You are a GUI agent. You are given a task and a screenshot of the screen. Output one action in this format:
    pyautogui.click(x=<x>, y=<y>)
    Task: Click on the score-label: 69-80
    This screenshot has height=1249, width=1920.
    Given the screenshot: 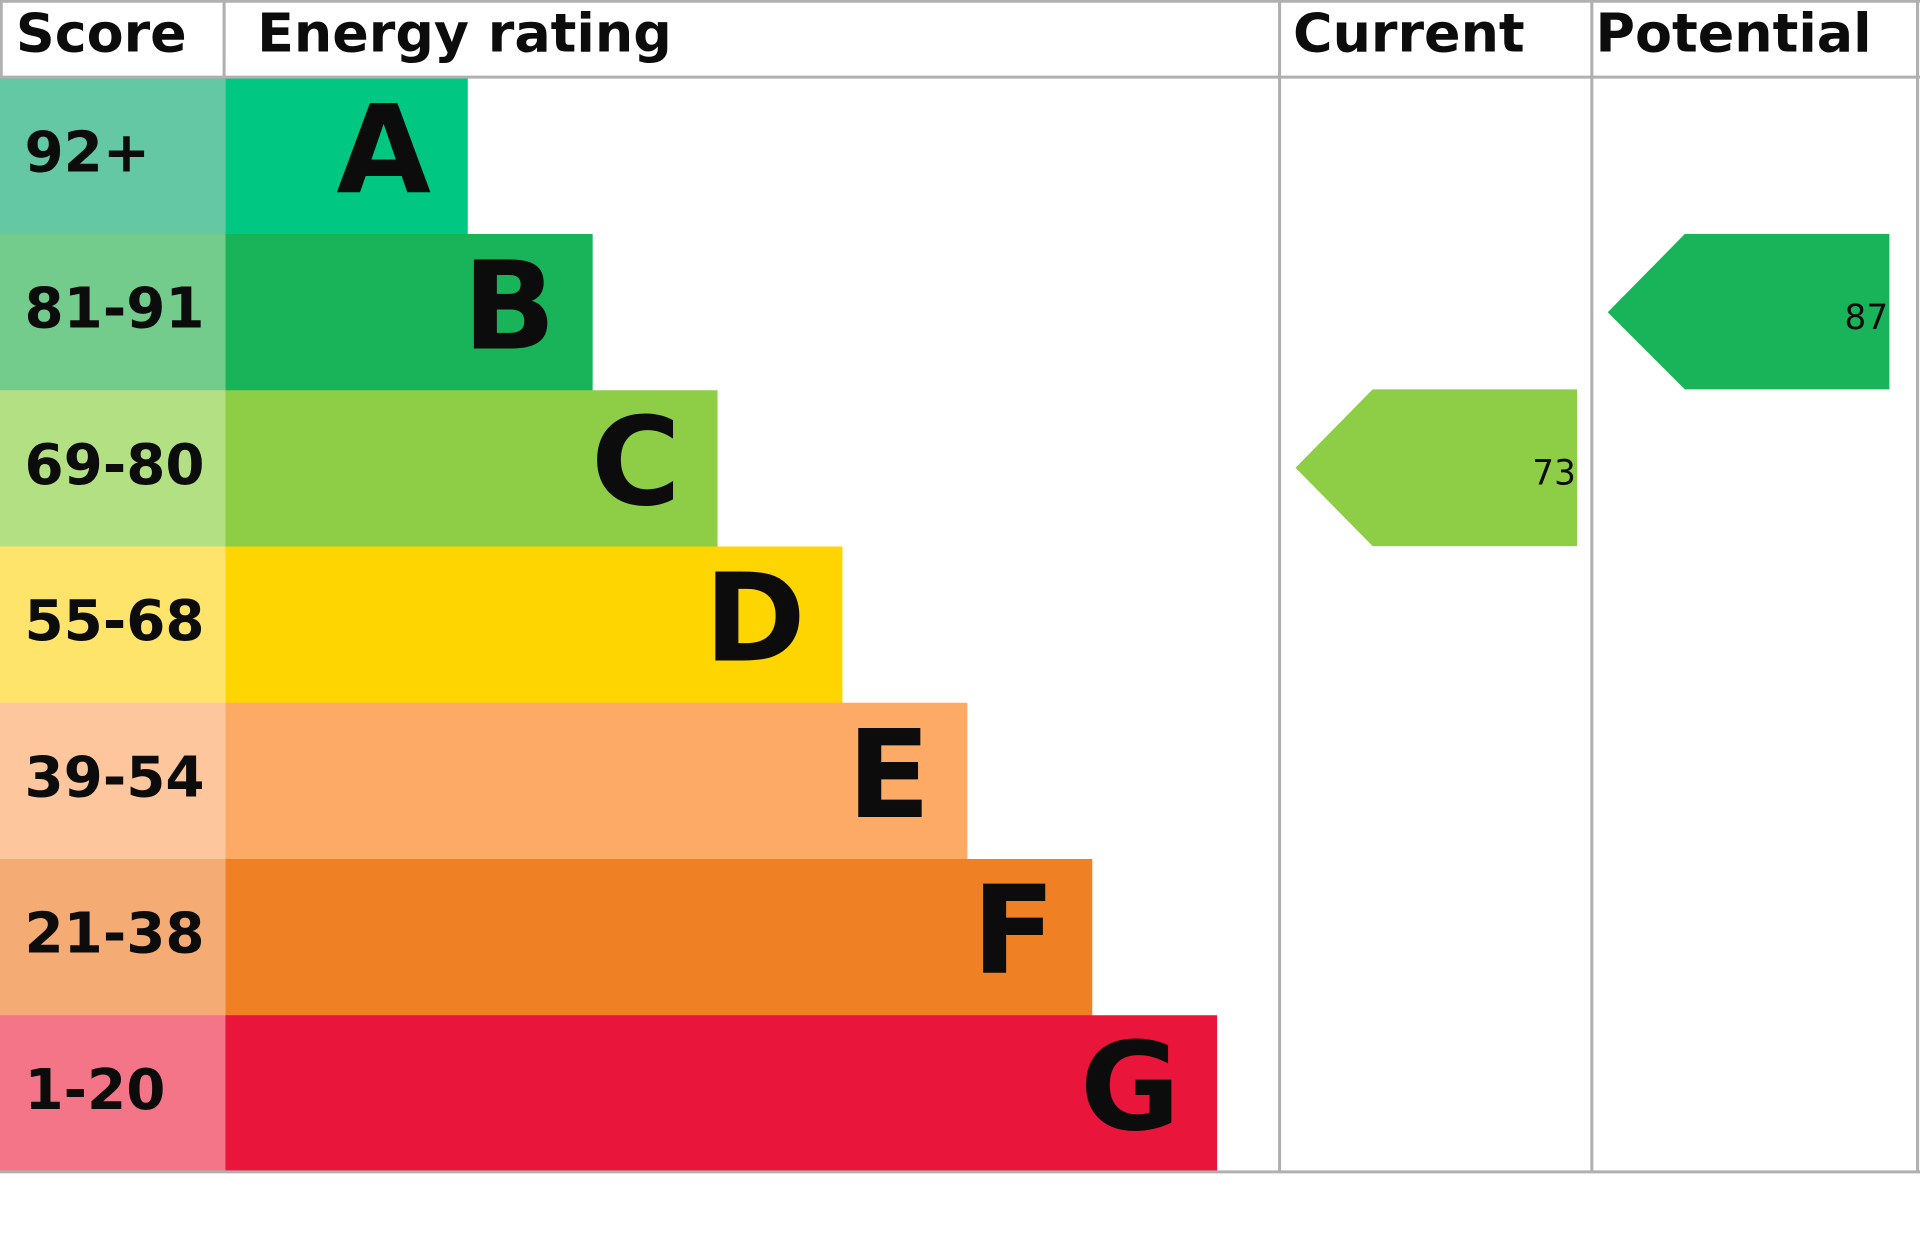 What is the action you would take?
    pyautogui.click(x=114, y=465)
    